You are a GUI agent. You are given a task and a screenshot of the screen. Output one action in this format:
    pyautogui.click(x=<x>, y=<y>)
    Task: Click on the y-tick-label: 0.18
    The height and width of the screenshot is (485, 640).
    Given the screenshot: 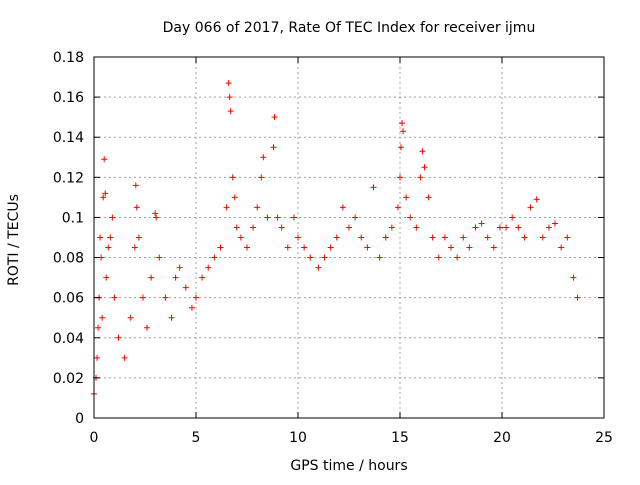 What is the action you would take?
    pyautogui.click(x=68, y=58)
    